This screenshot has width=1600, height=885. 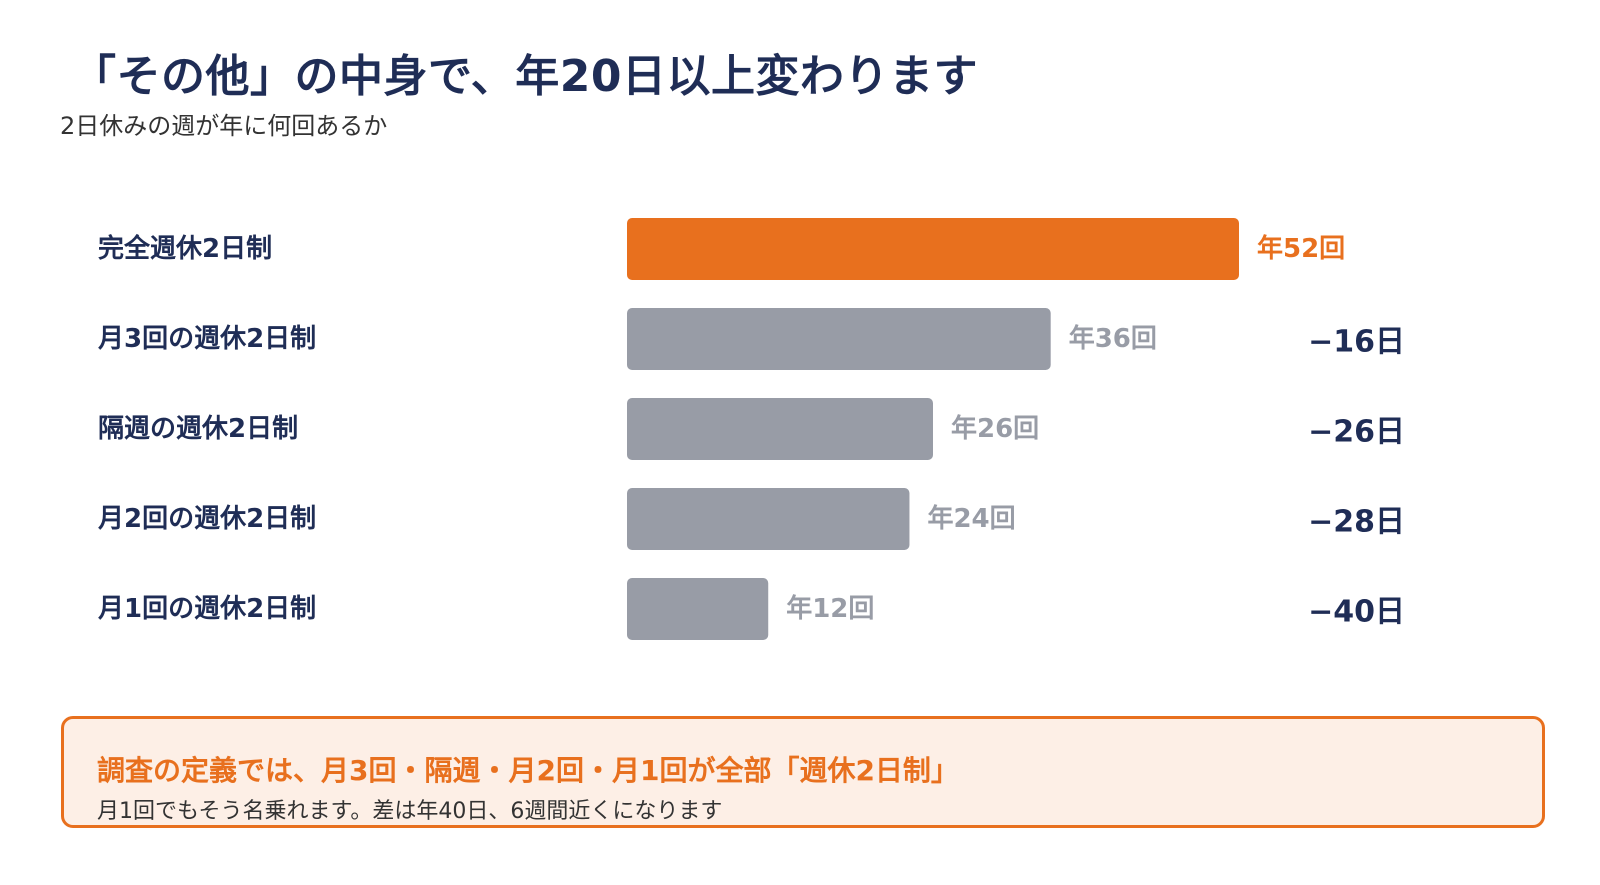 I want to click on category-label: 隔週の週休2日制, so click(x=198, y=429).